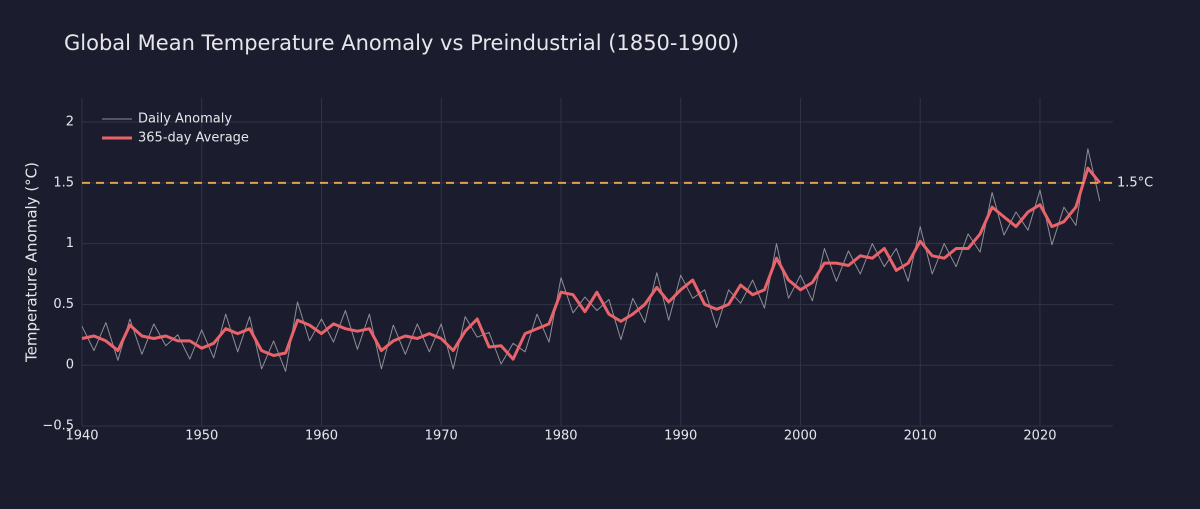 The width and height of the screenshot is (1200, 509). Describe the element at coordinates (201, 436) in the screenshot. I see `x-tick-label: 1950` at that location.